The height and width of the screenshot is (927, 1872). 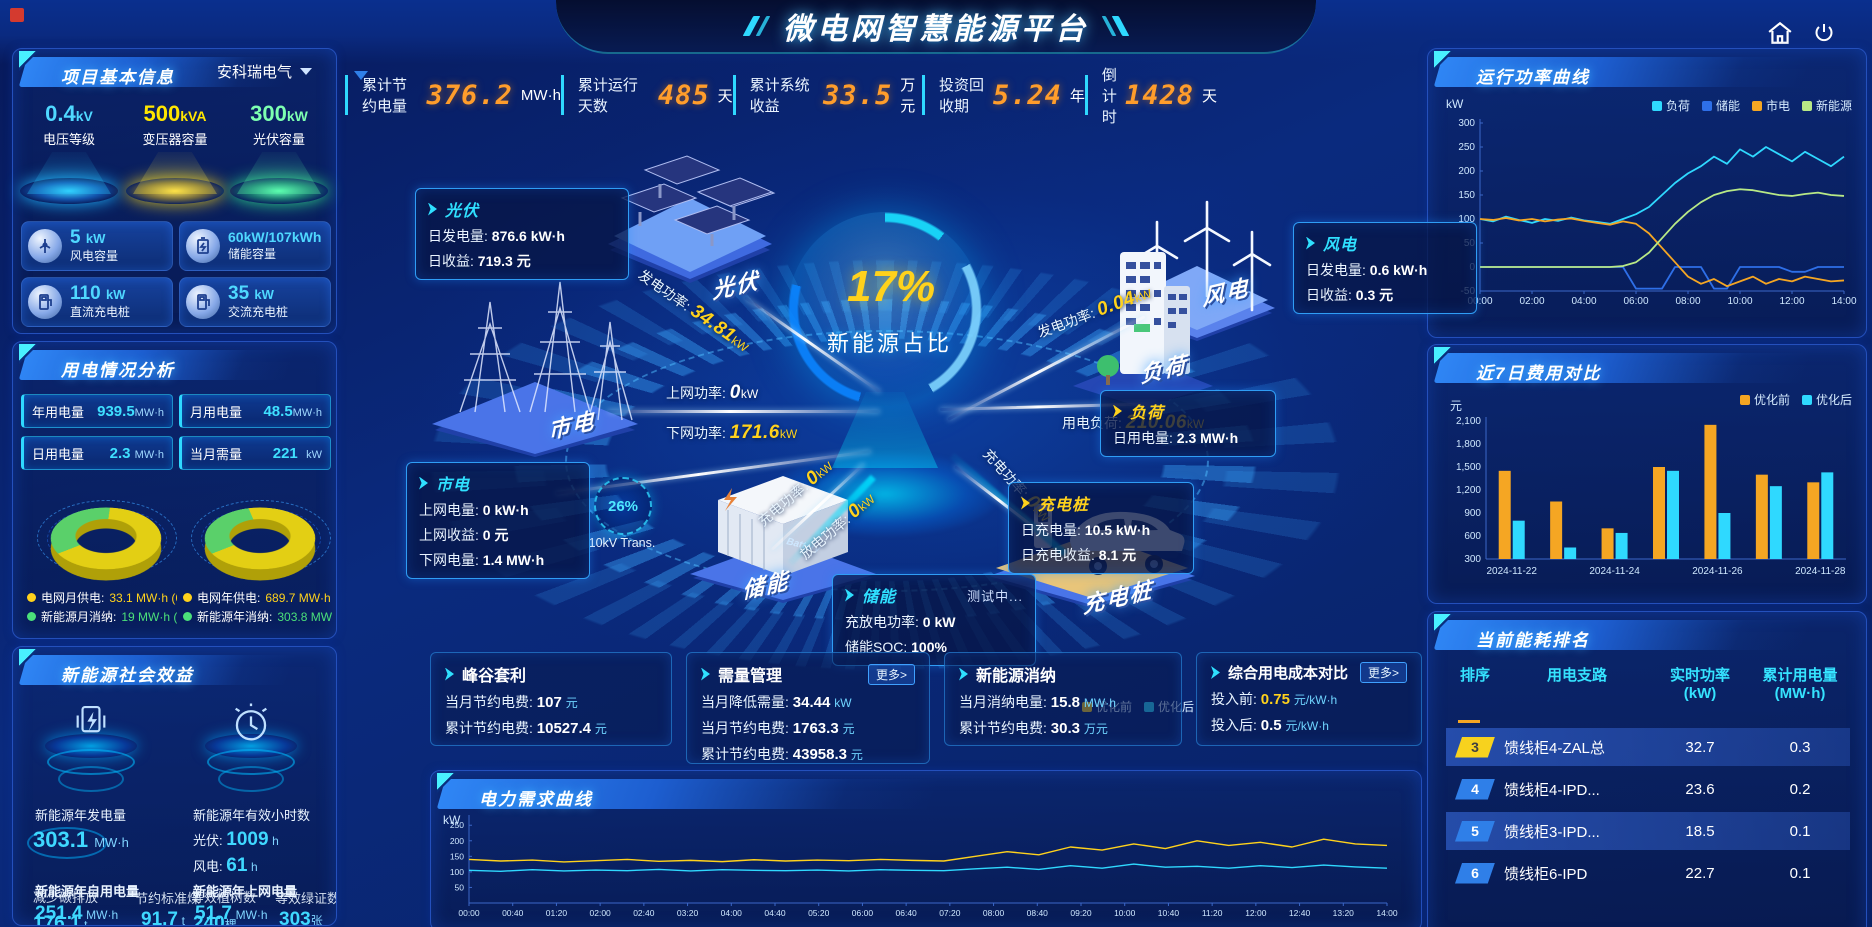 I want to click on svg-text: 00:40, so click(x=513, y=913).